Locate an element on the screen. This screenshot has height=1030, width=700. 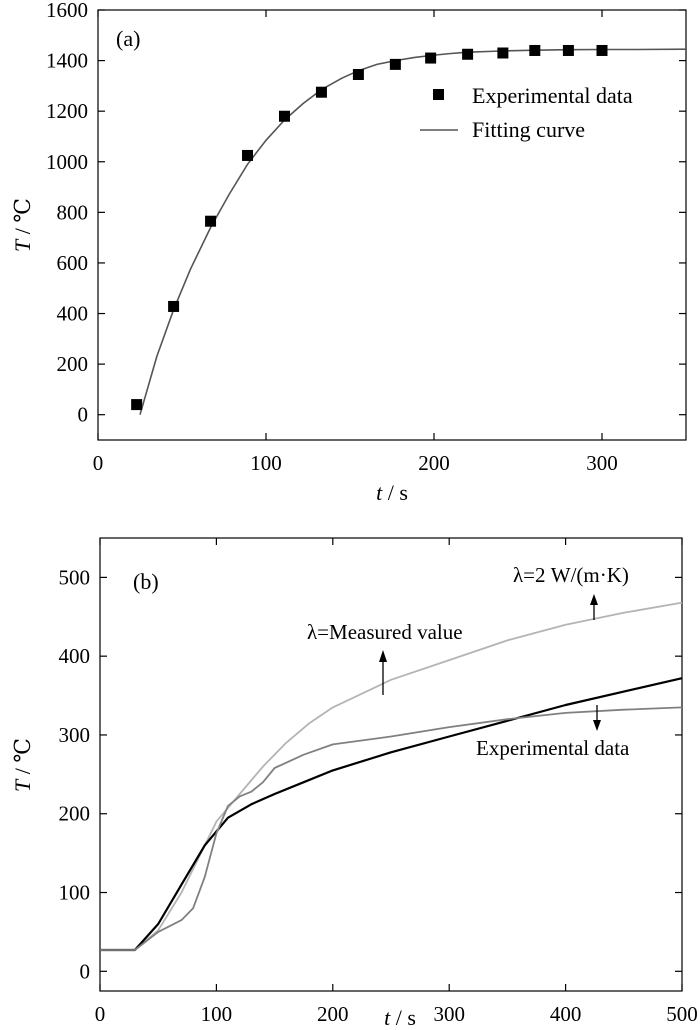
panel-a-x-tick-label: 0 is located at coordinates (98, 463).